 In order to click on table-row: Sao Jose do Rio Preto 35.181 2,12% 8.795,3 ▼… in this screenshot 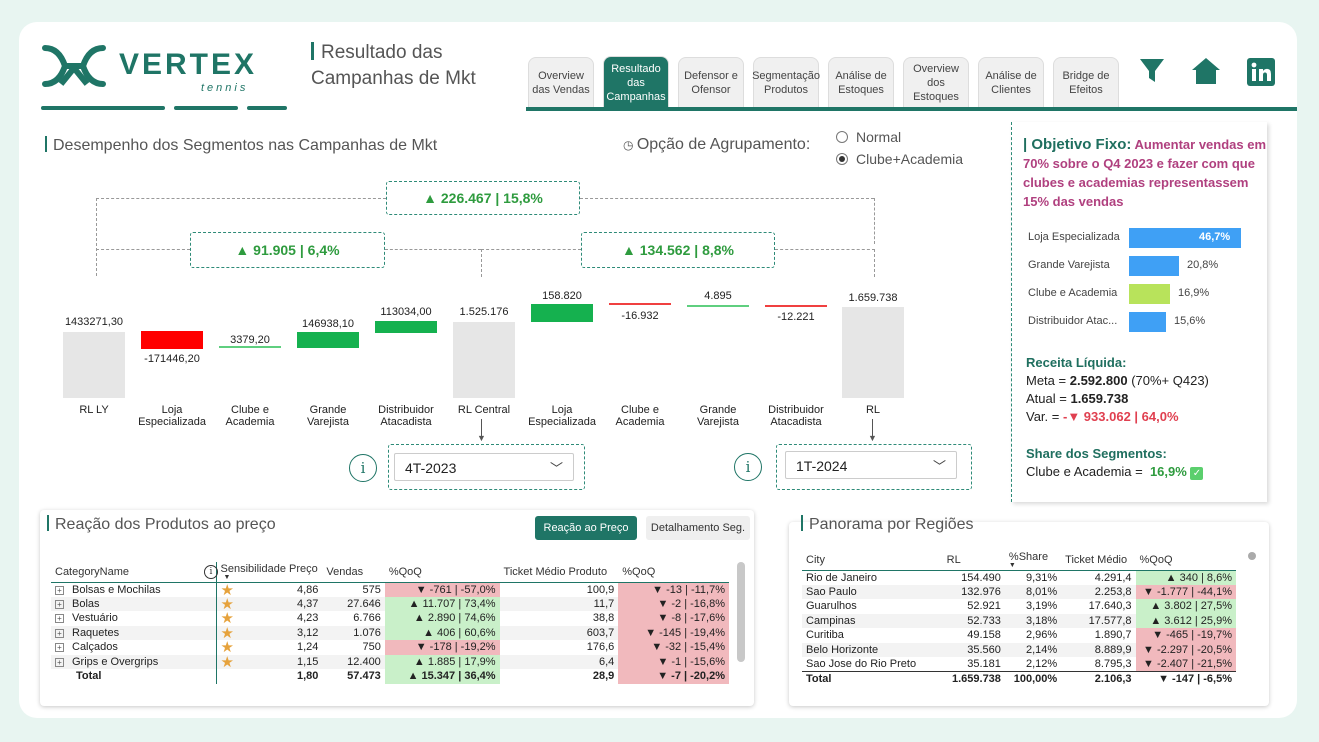, I will do `click(1019, 664)`.